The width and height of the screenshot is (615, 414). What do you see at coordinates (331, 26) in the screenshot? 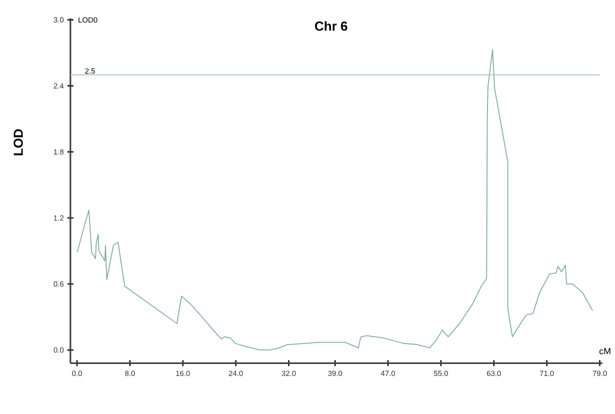
I see `chart-title: Chr 6` at bounding box center [331, 26].